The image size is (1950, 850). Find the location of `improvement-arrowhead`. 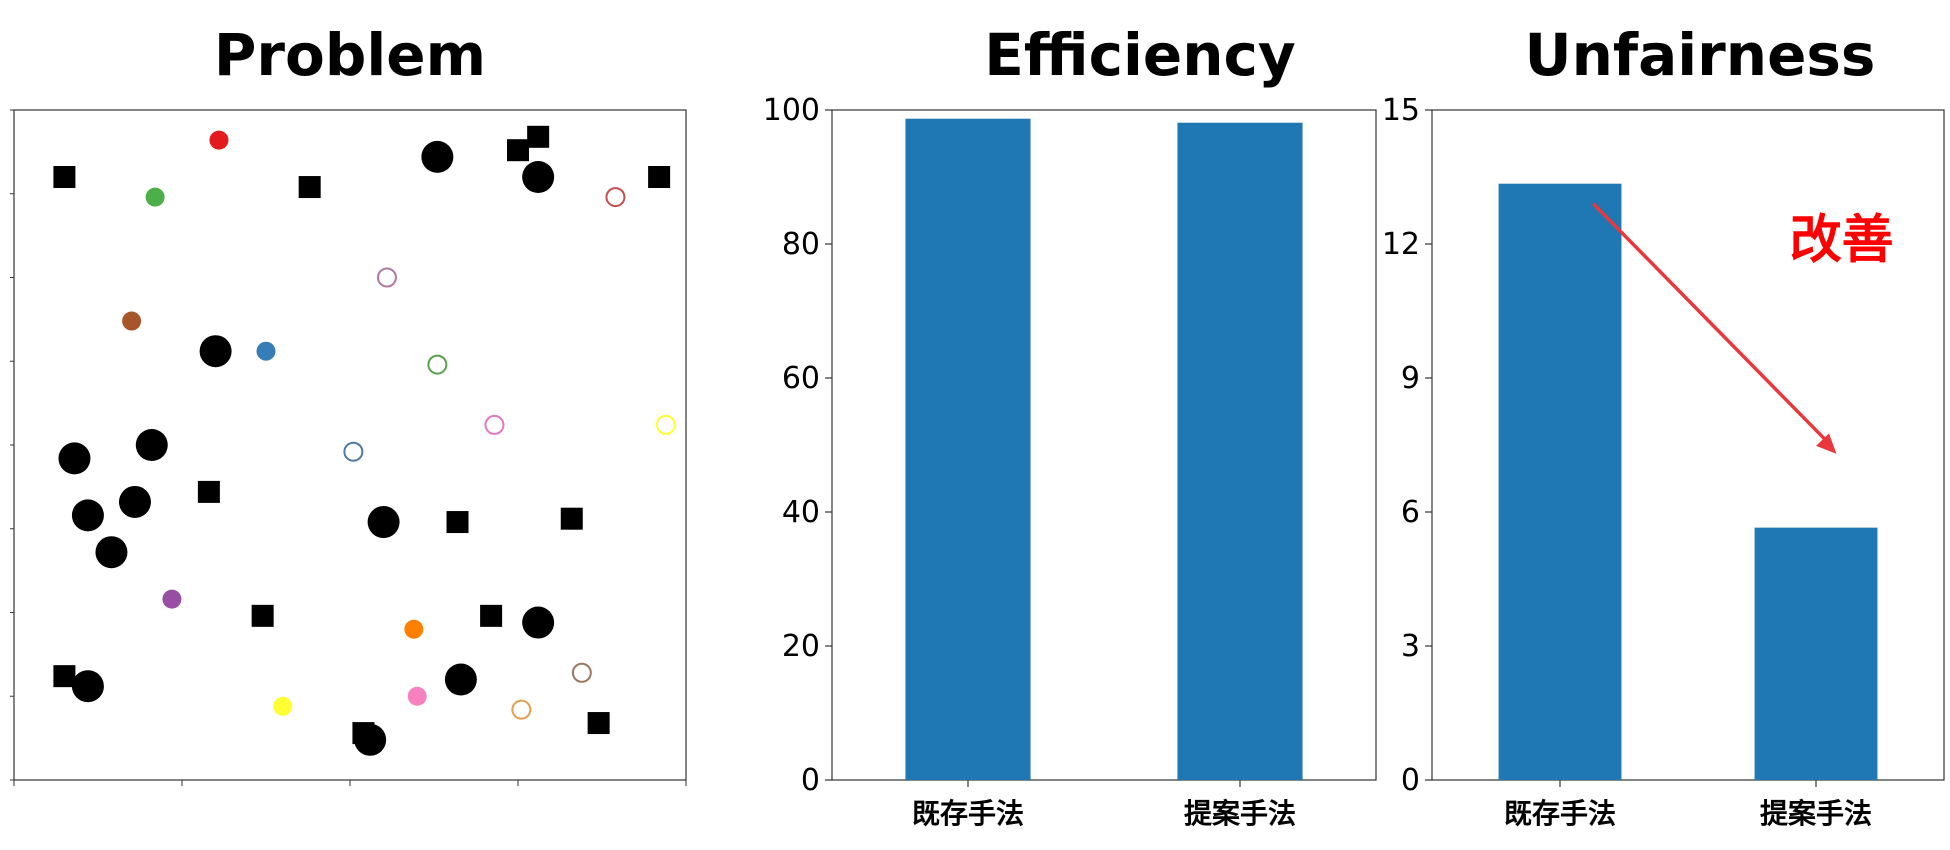

improvement-arrowhead is located at coordinates (1826, 443).